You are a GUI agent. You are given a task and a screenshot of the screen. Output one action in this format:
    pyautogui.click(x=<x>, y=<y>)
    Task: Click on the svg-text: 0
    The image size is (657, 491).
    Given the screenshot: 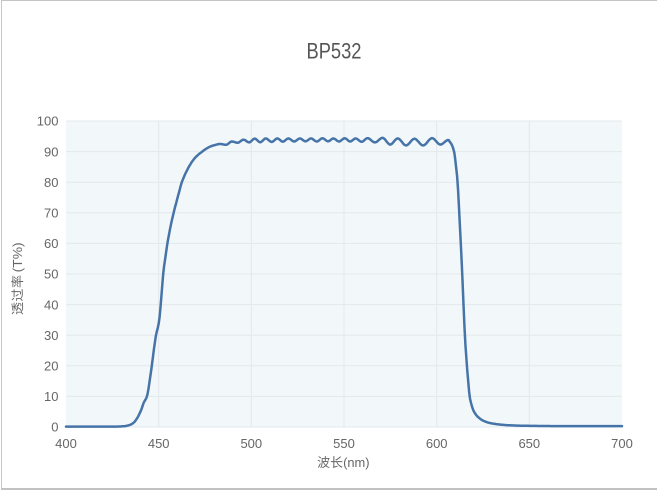 What is the action you would take?
    pyautogui.click(x=54, y=427)
    